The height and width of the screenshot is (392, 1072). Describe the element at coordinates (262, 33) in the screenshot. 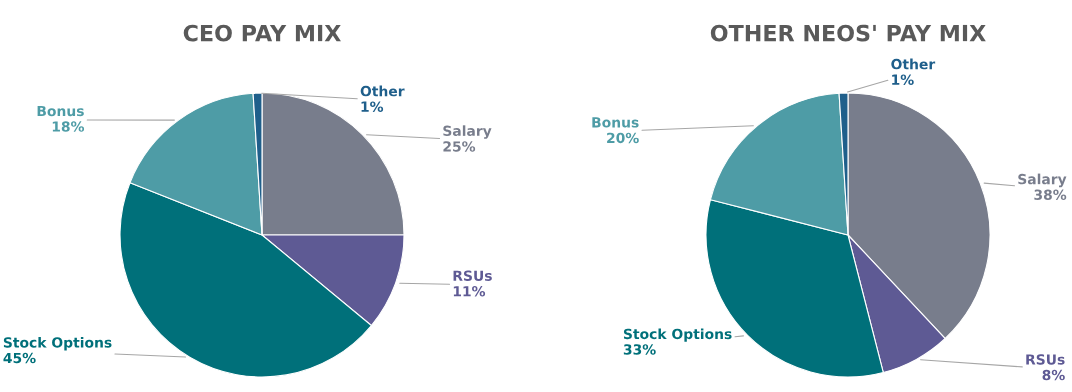

I see `chart-title: CEO PAY MIX` at that location.